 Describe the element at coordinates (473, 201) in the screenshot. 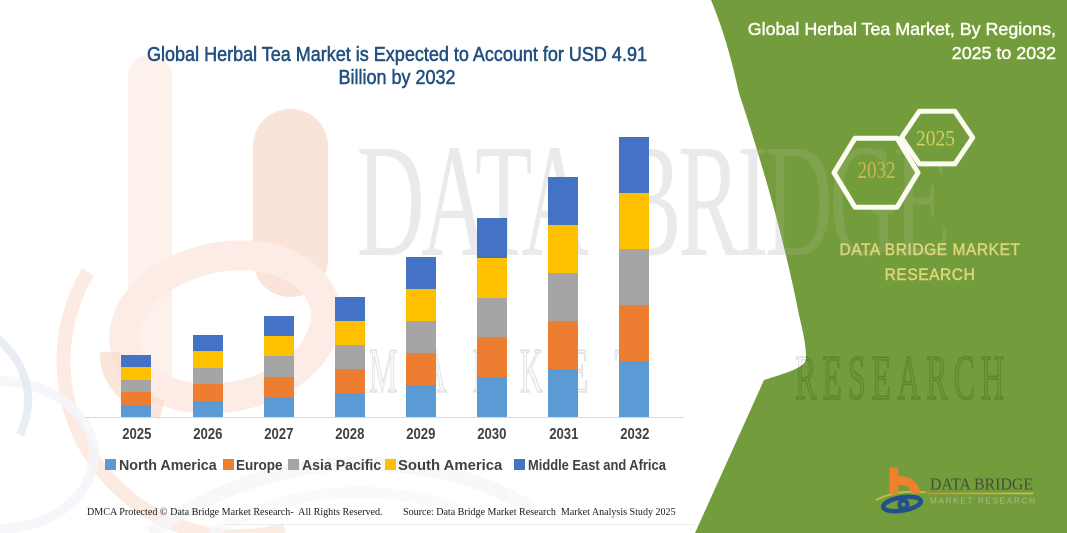

I see `svg-text: DATA` at that location.